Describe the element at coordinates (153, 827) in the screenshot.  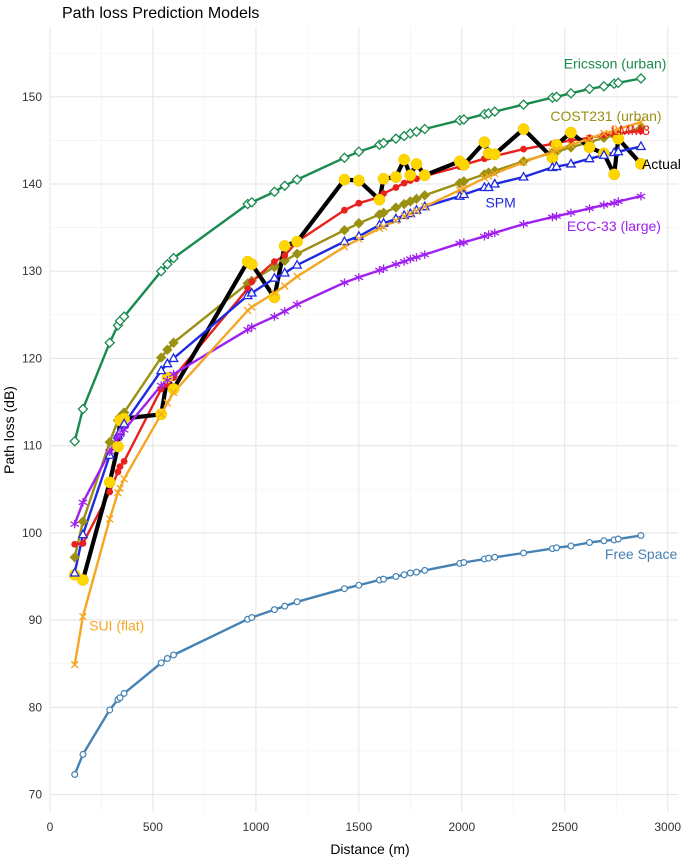
I see `x-tick-label: 500` at that location.